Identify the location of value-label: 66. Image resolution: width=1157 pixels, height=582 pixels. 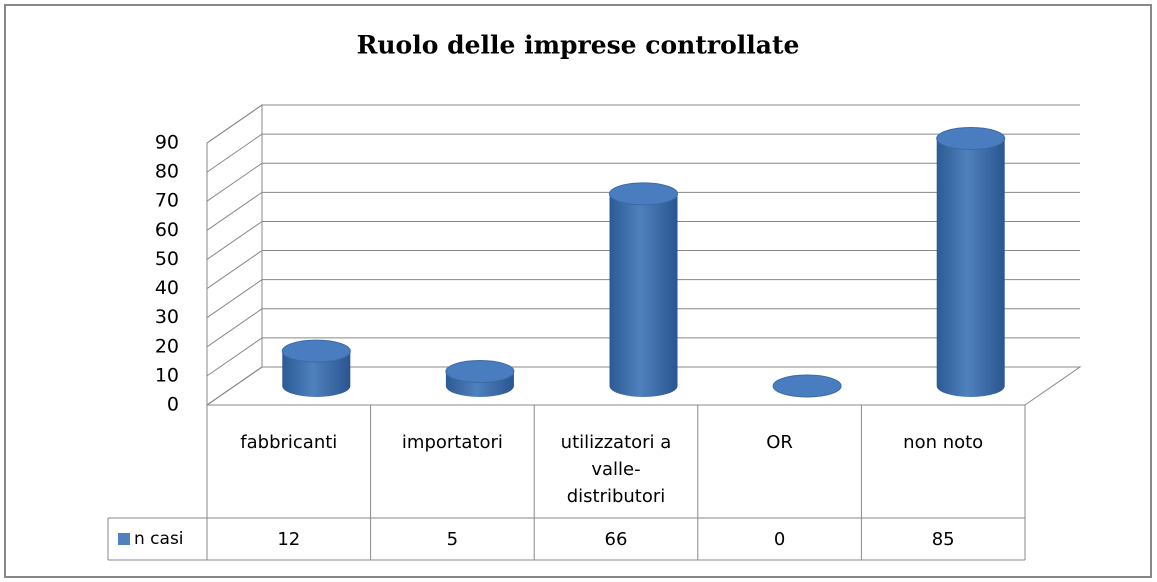
(616, 539).